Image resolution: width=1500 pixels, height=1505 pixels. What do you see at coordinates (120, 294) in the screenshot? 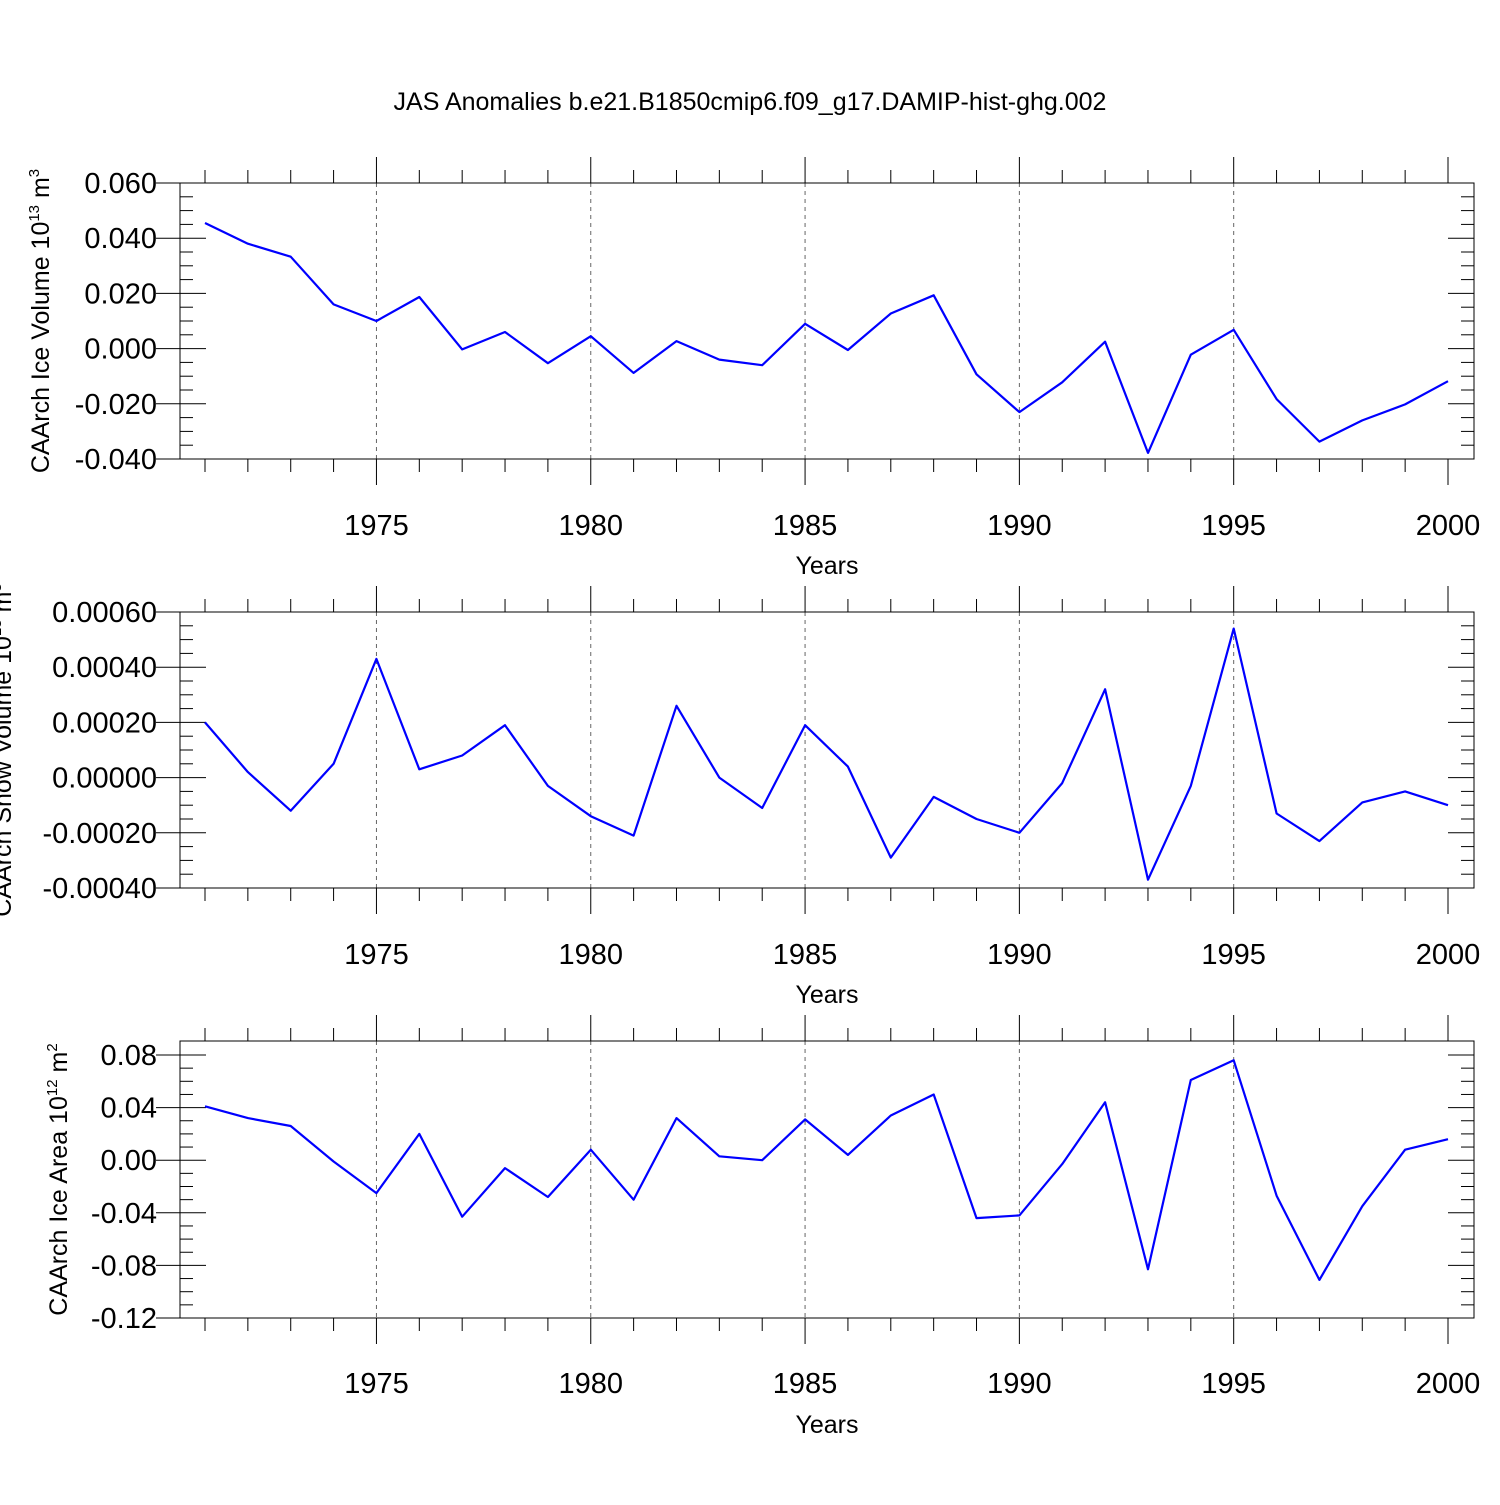
I see `y-tick-label: 0.020` at bounding box center [120, 294].